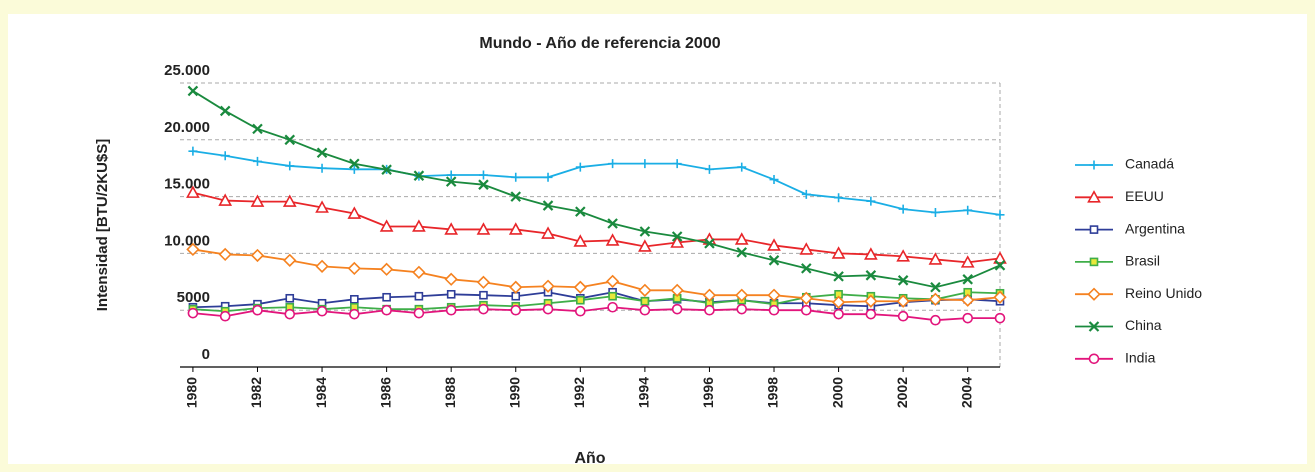  Describe the element at coordinates (1144, 196) in the screenshot. I see `legend-label: EEUU` at that location.